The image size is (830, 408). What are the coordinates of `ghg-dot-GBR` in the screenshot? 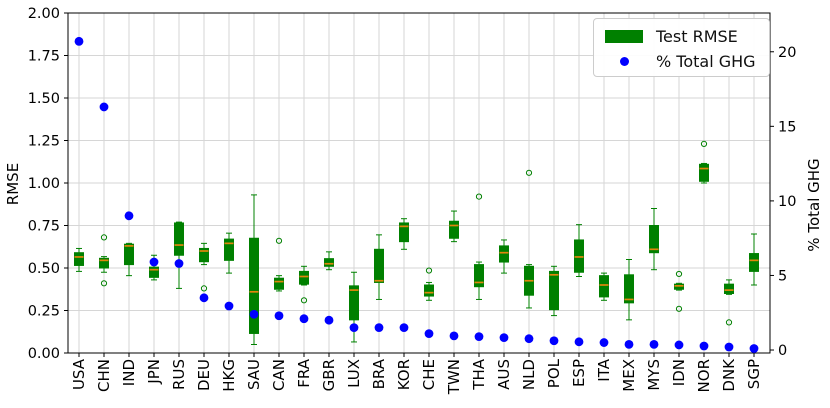 It's located at (329, 320).